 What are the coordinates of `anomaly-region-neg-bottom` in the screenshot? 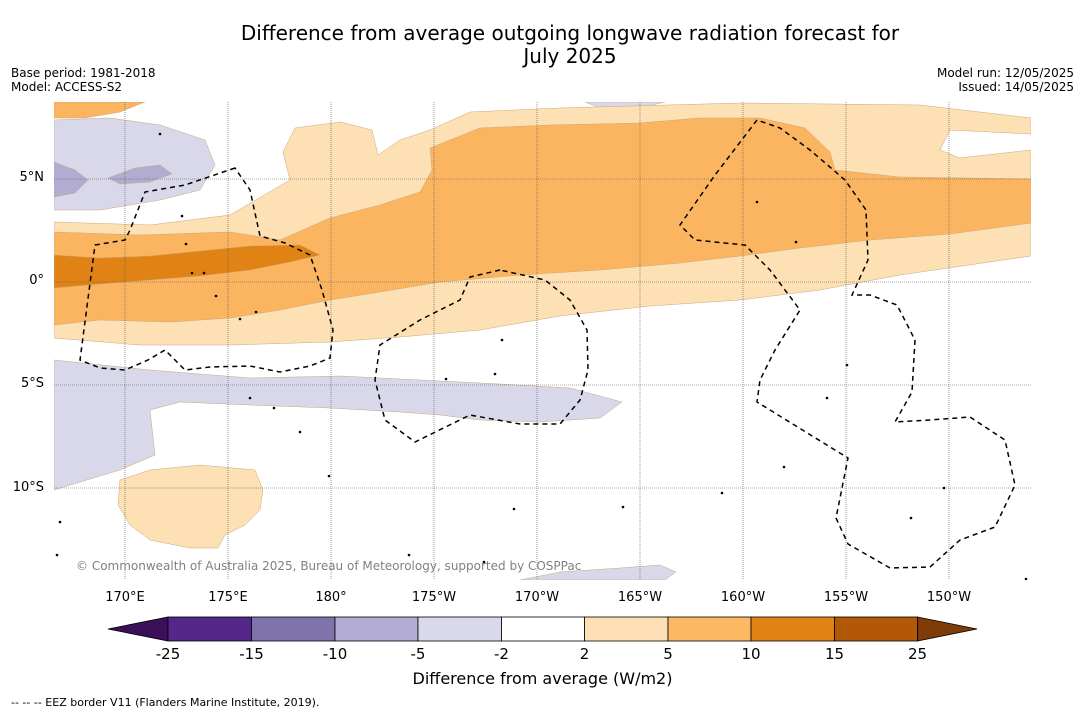 It's located at (598, 572).